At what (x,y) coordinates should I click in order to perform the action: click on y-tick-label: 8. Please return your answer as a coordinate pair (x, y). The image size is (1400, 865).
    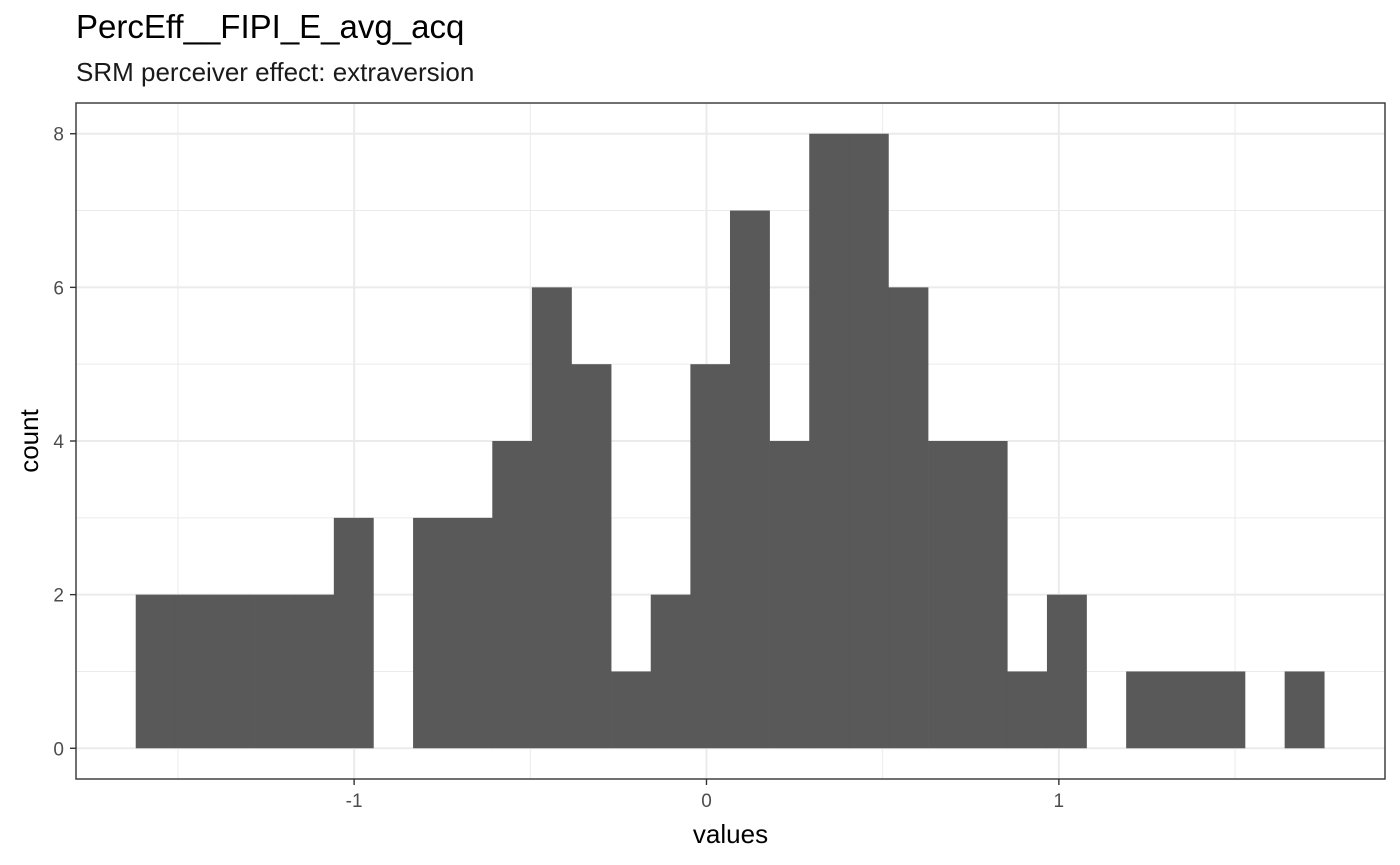
    Looking at the image, I should click on (58, 135).